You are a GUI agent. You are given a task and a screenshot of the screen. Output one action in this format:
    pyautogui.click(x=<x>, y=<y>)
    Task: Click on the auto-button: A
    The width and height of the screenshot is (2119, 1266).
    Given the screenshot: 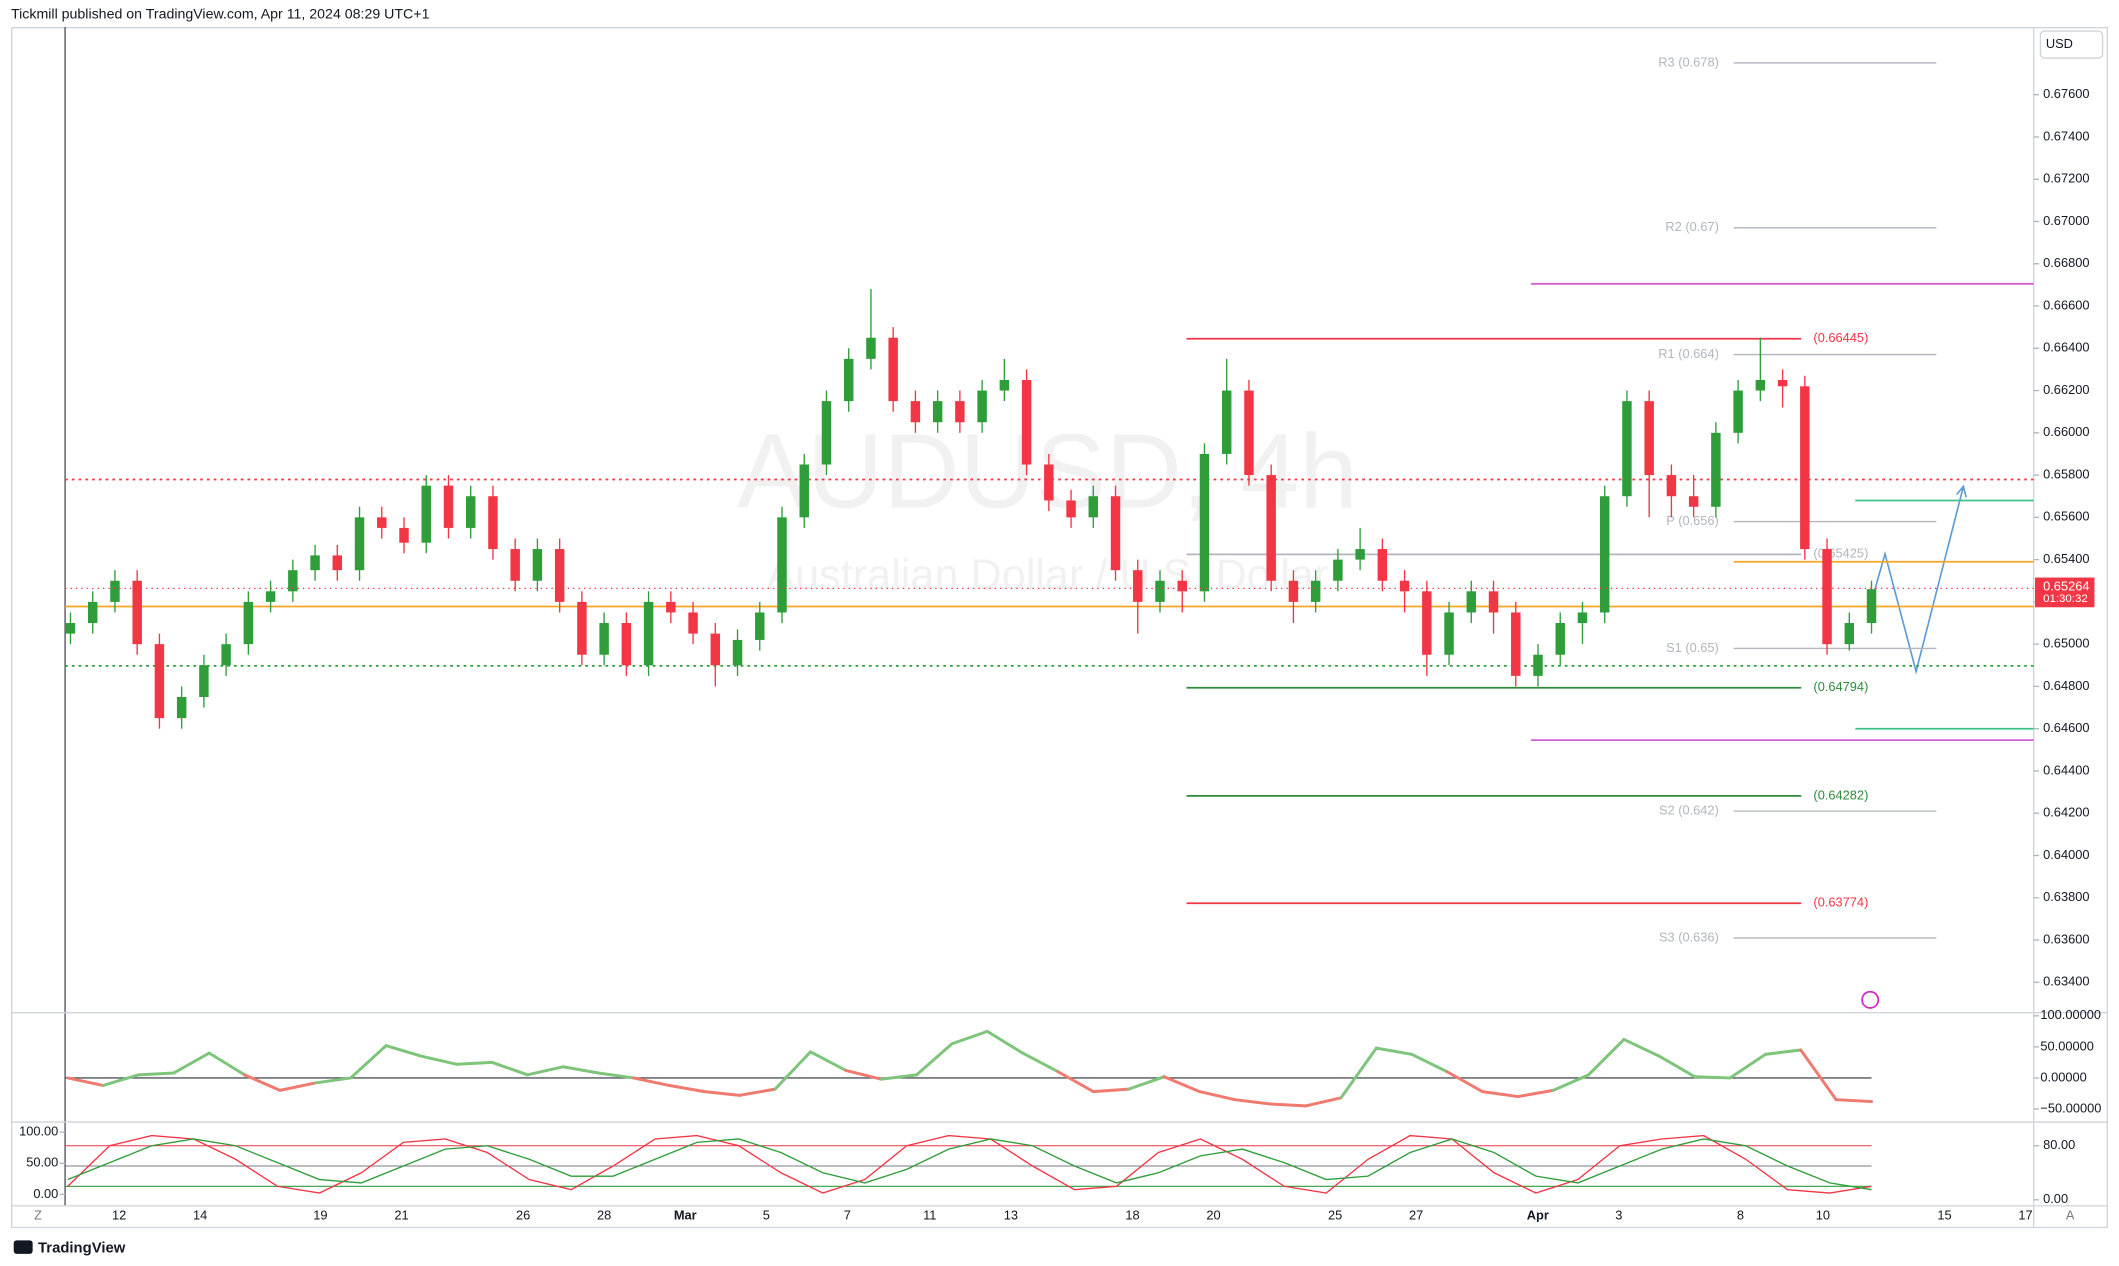 What is the action you would take?
    pyautogui.click(x=2070, y=1214)
    